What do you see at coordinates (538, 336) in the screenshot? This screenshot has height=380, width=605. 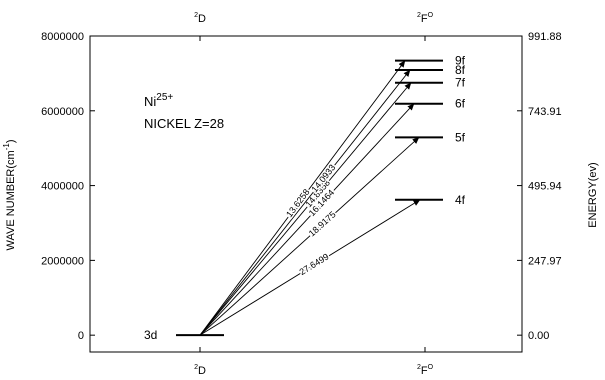 I see `right-tick-label-0: 0.00` at bounding box center [538, 336].